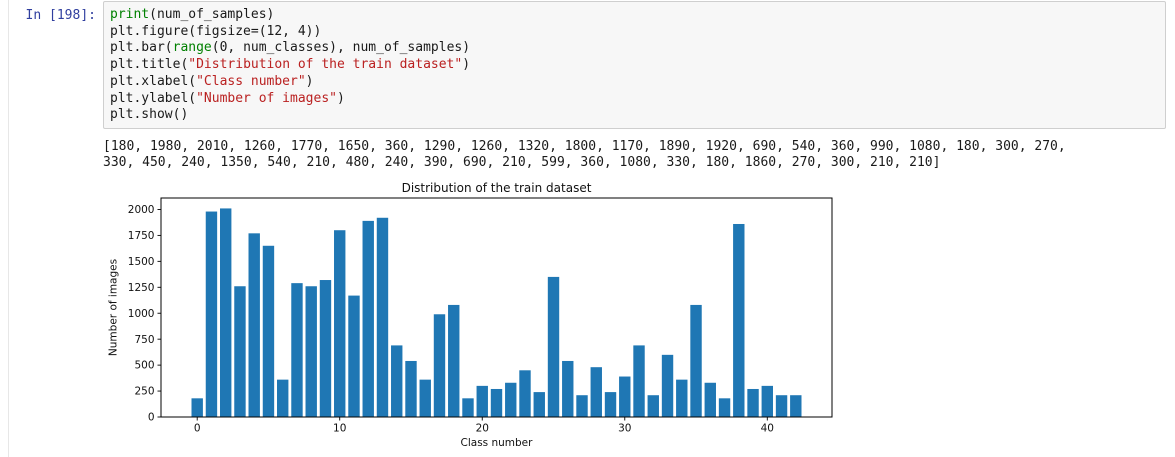 This screenshot has width=1175, height=457. What do you see at coordinates (325, 65) in the screenshot?
I see `code-token: "Distribution of the train dataset"` at bounding box center [325, 65].